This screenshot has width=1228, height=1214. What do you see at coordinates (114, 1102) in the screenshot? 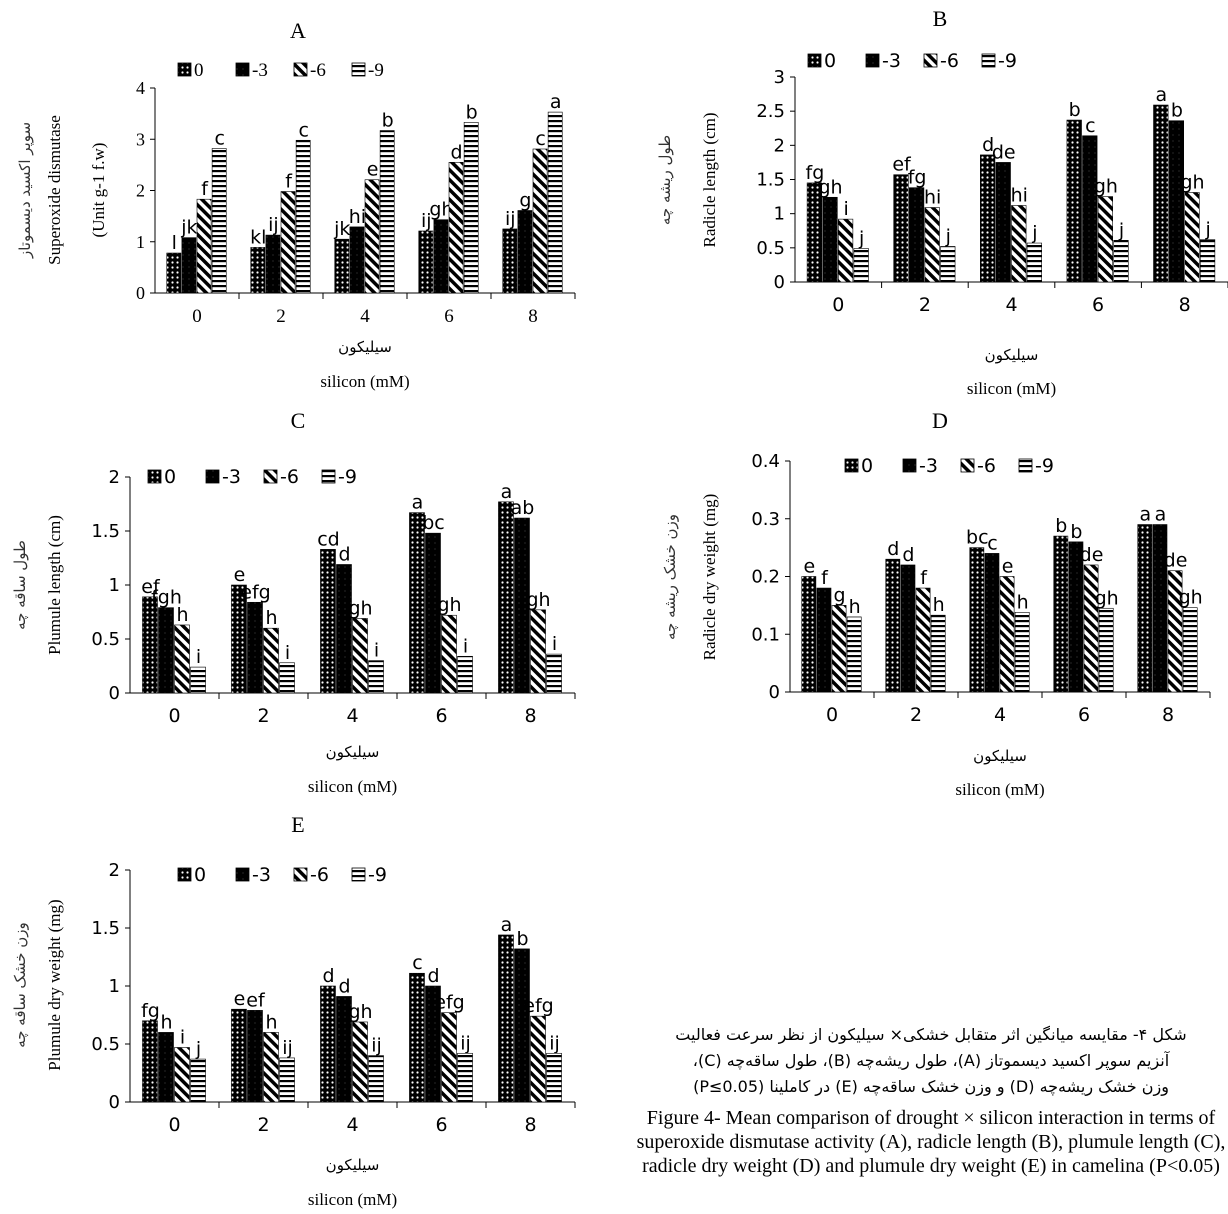
I see `y-tick-label: 0` at bounding box center [114, 1102].